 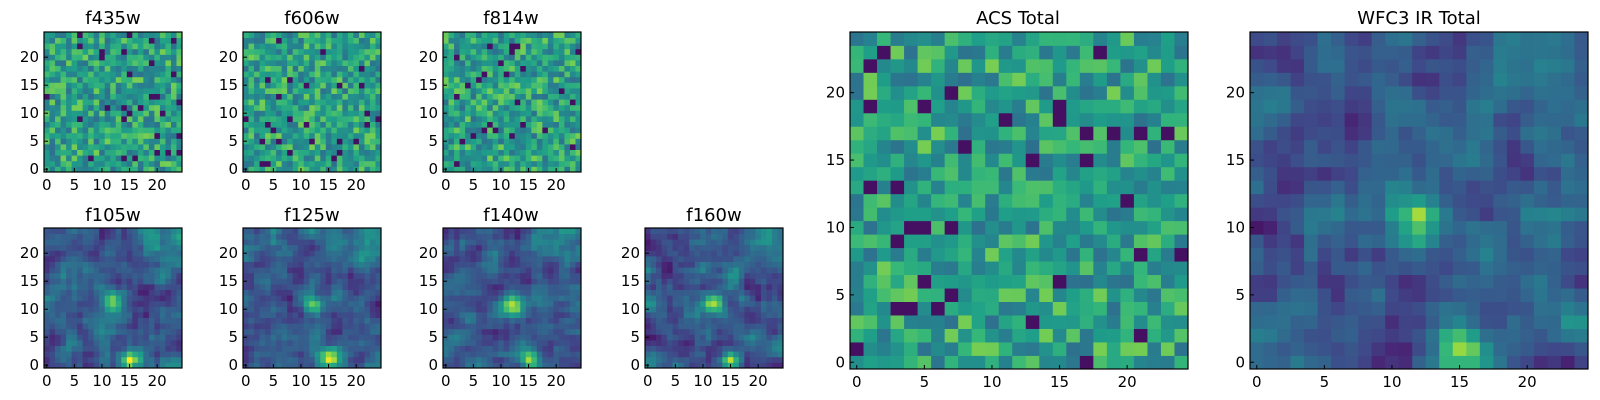 I want to click on x-tick-label: 20, so click(x=157, y=185).